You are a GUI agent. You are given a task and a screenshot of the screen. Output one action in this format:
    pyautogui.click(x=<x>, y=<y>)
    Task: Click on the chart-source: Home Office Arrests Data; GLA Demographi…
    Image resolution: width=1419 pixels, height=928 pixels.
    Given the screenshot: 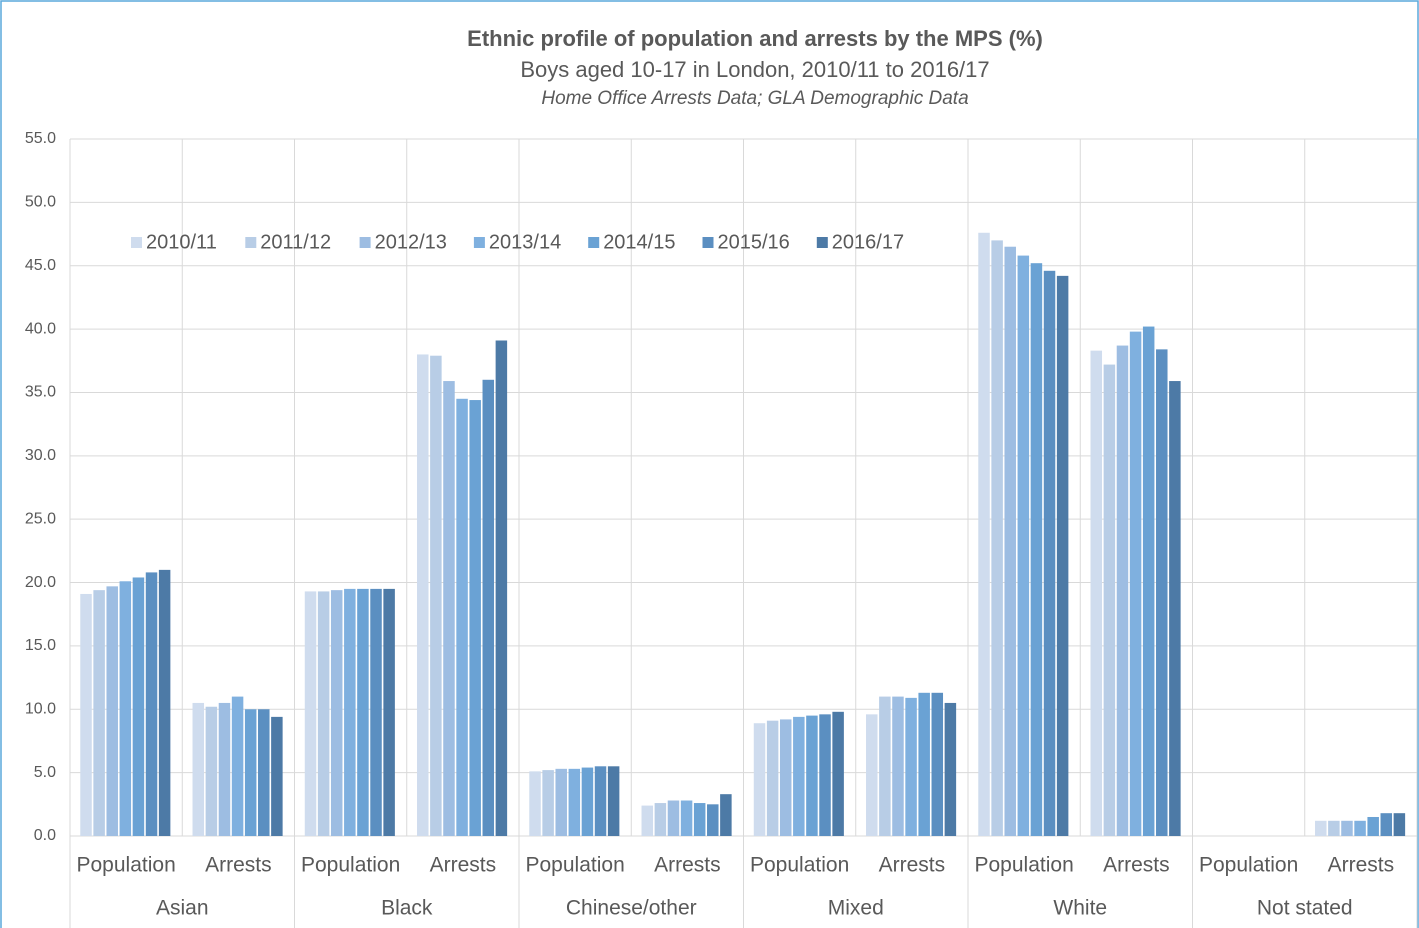 What is the action you would take?
    pyautogui.click(x=754, y=98)
    